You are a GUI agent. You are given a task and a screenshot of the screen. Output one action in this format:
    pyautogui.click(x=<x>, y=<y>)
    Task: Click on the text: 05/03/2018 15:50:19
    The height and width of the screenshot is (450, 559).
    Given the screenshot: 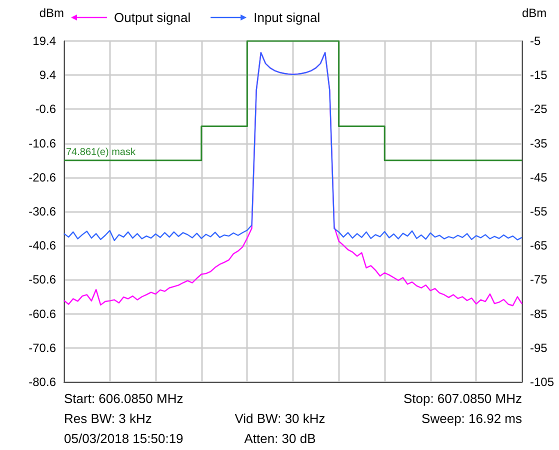 What is the action you would take?
    pyautogui.click(x=124, y=438)
    